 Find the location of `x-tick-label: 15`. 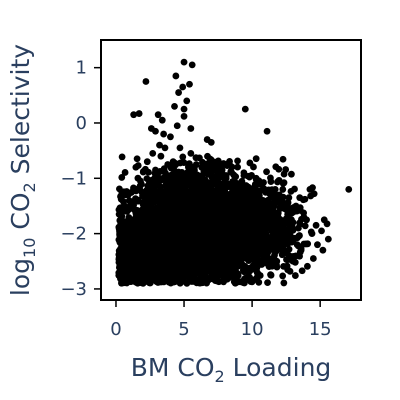

x-tick-label: 15 is located at coordinates (320, 329).